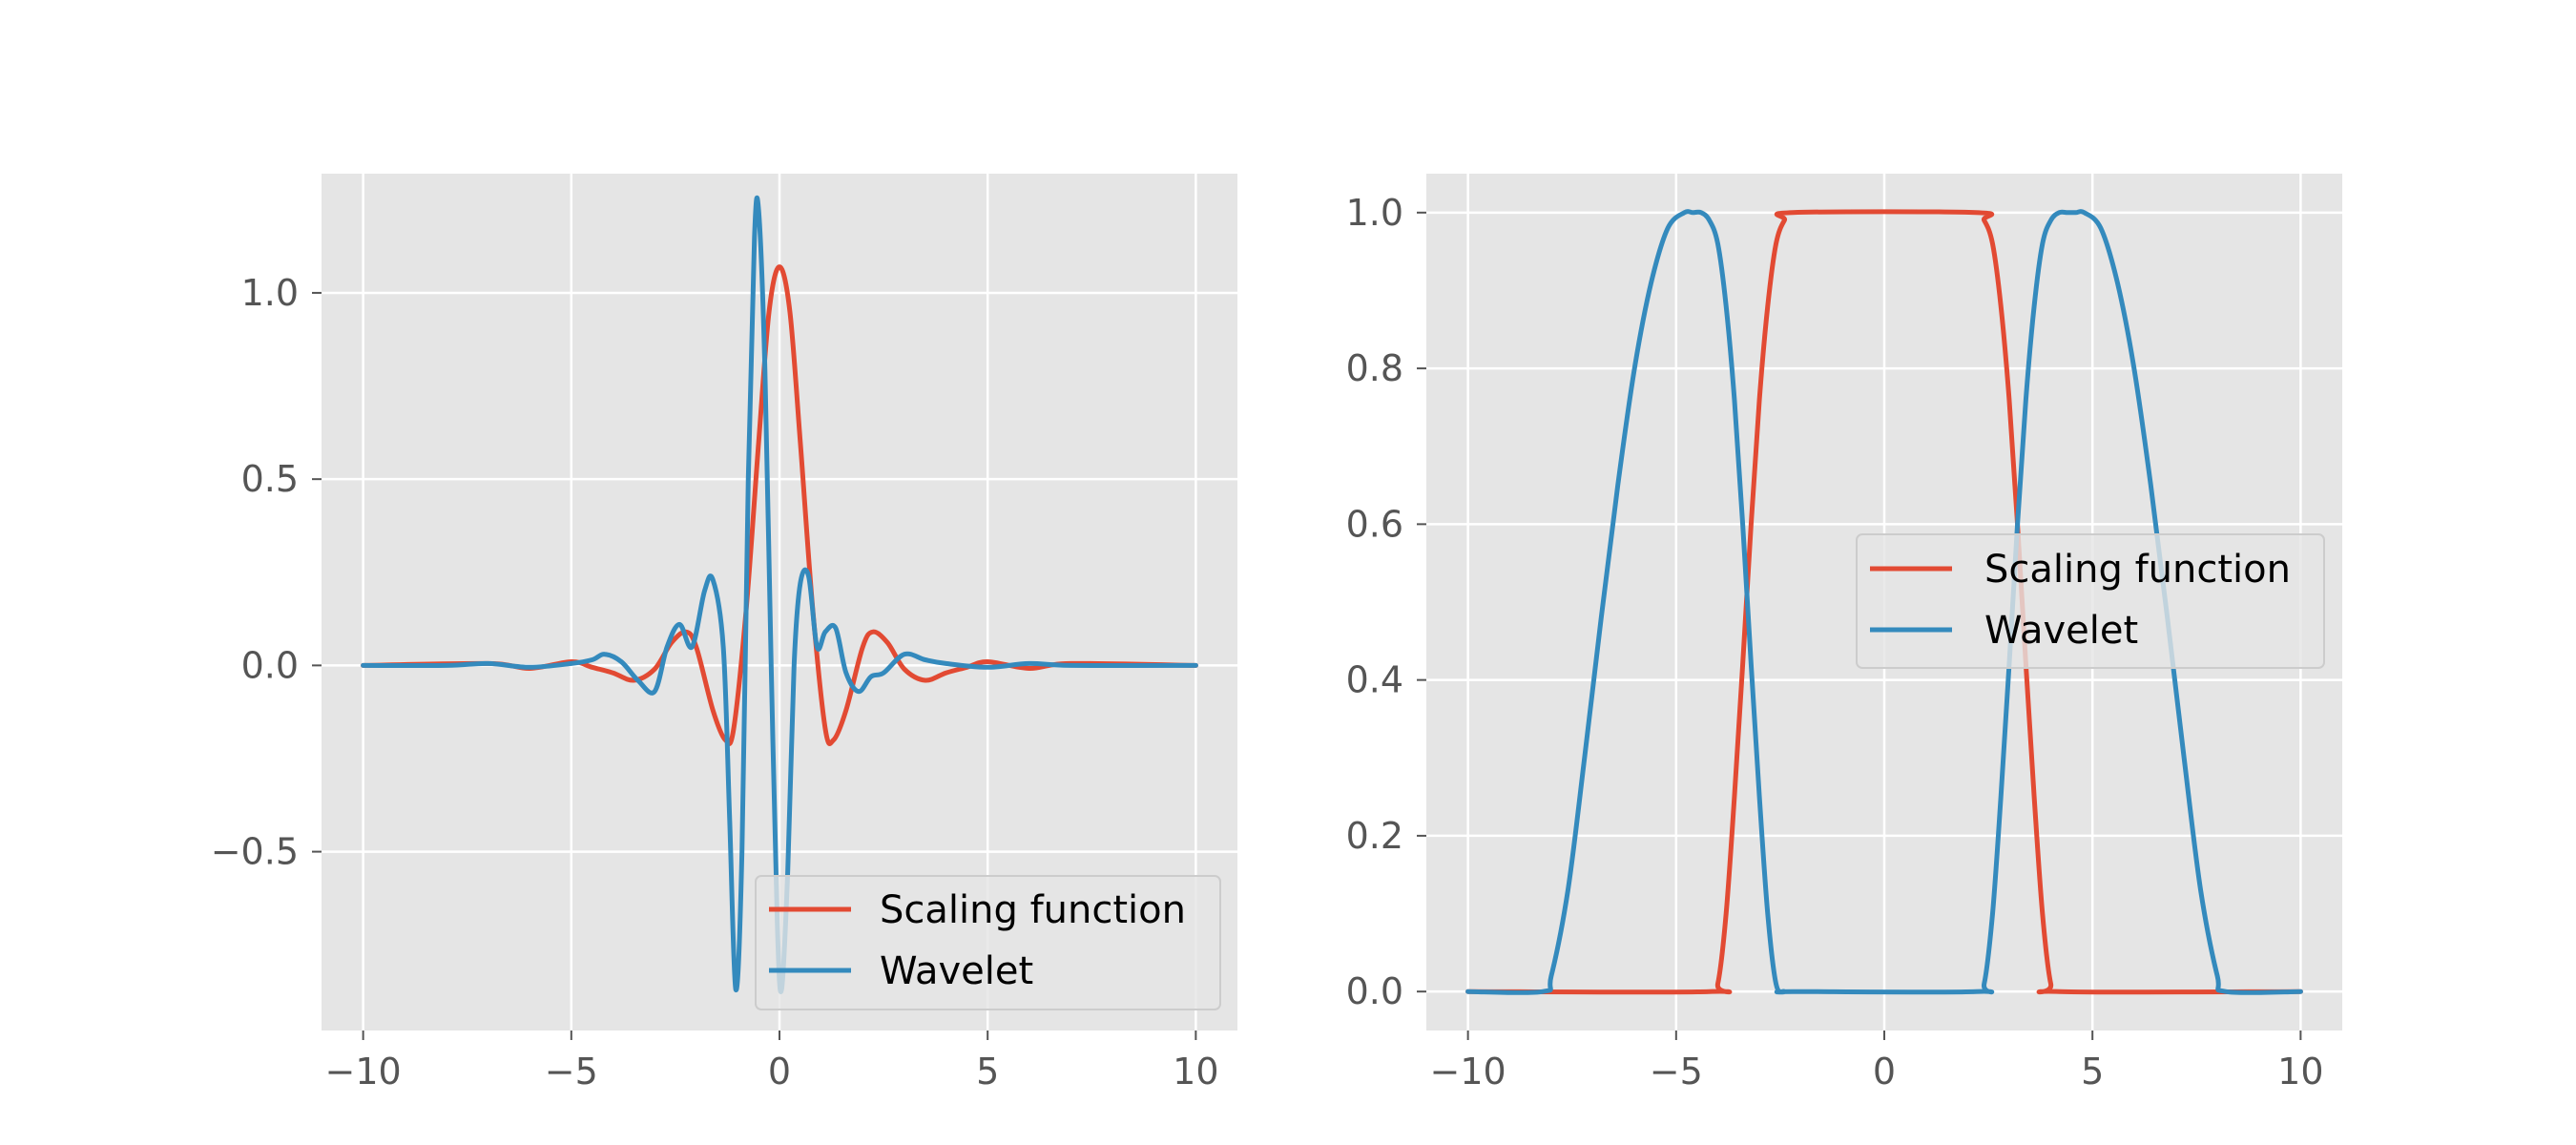  What do you see at coordinates (1374, 368) in the screenshot?
I see `y-tick-label: 0.8` at bounding box center [1374, 368].